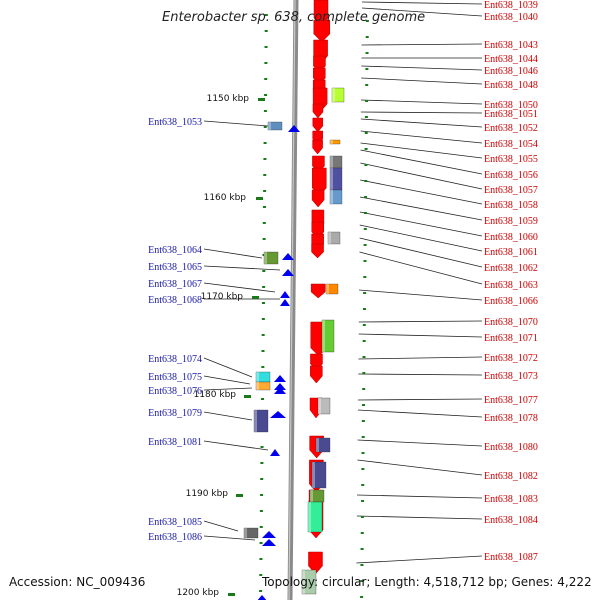 This screenshot has height=600, width=600. Describe the element at coordinates (228, 99) in the screenshot. I see `ruler-label-1150: 1150 kbp` at that location.